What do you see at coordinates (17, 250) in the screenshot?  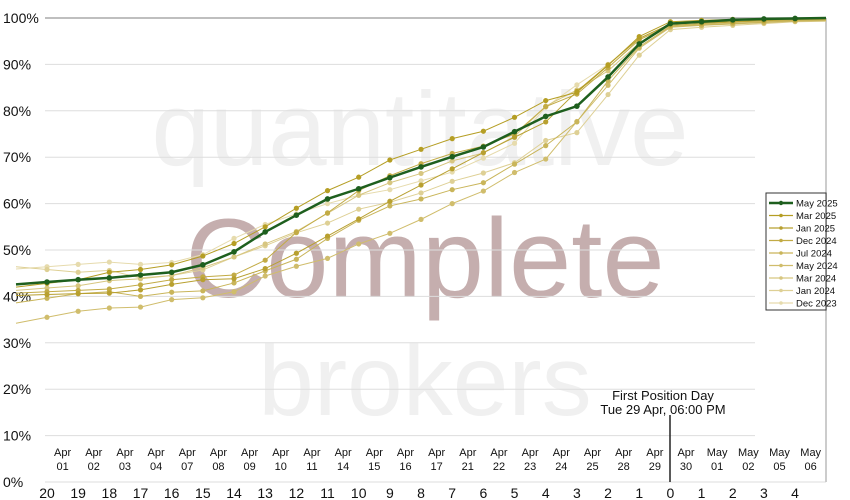 I see `y-tick-label: 50%` at bounding box center [17, 250].